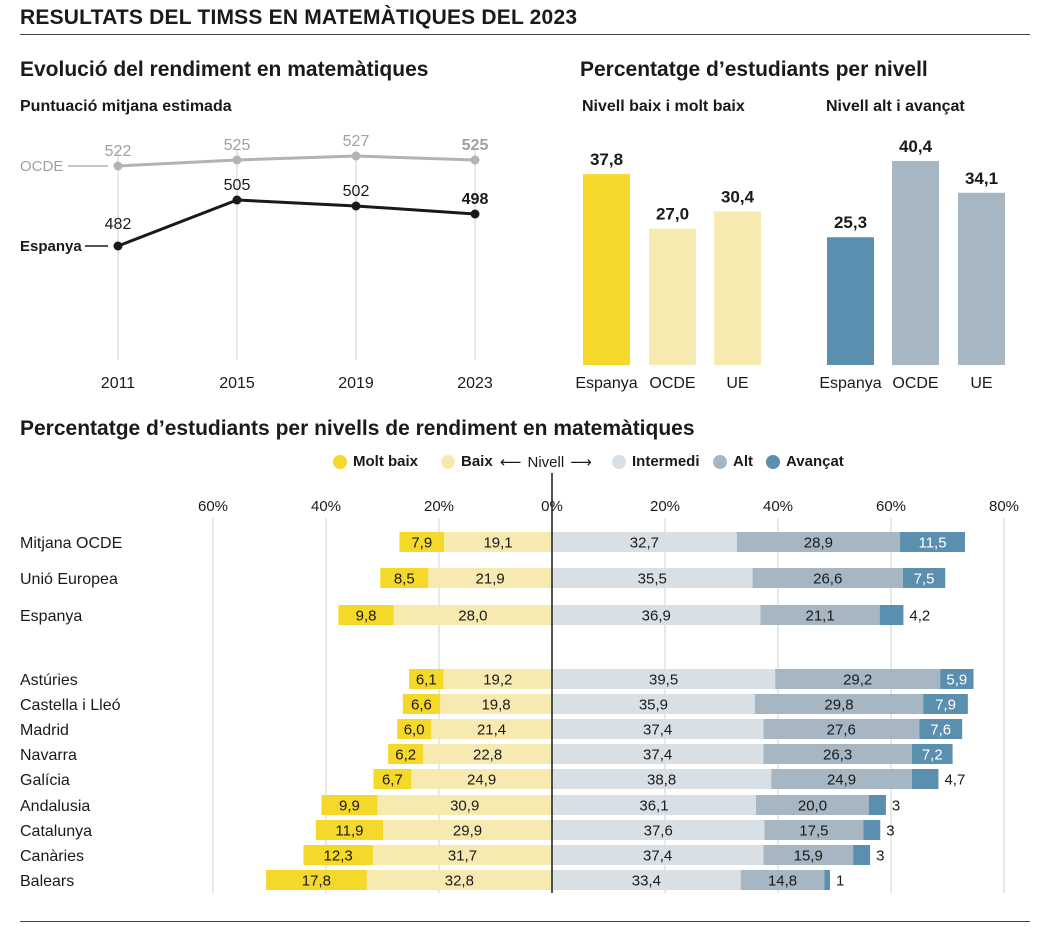 This screenshot has height=931, width=1043. I want to click on label-molt-baix-7: 6,7, so click(392, 780).